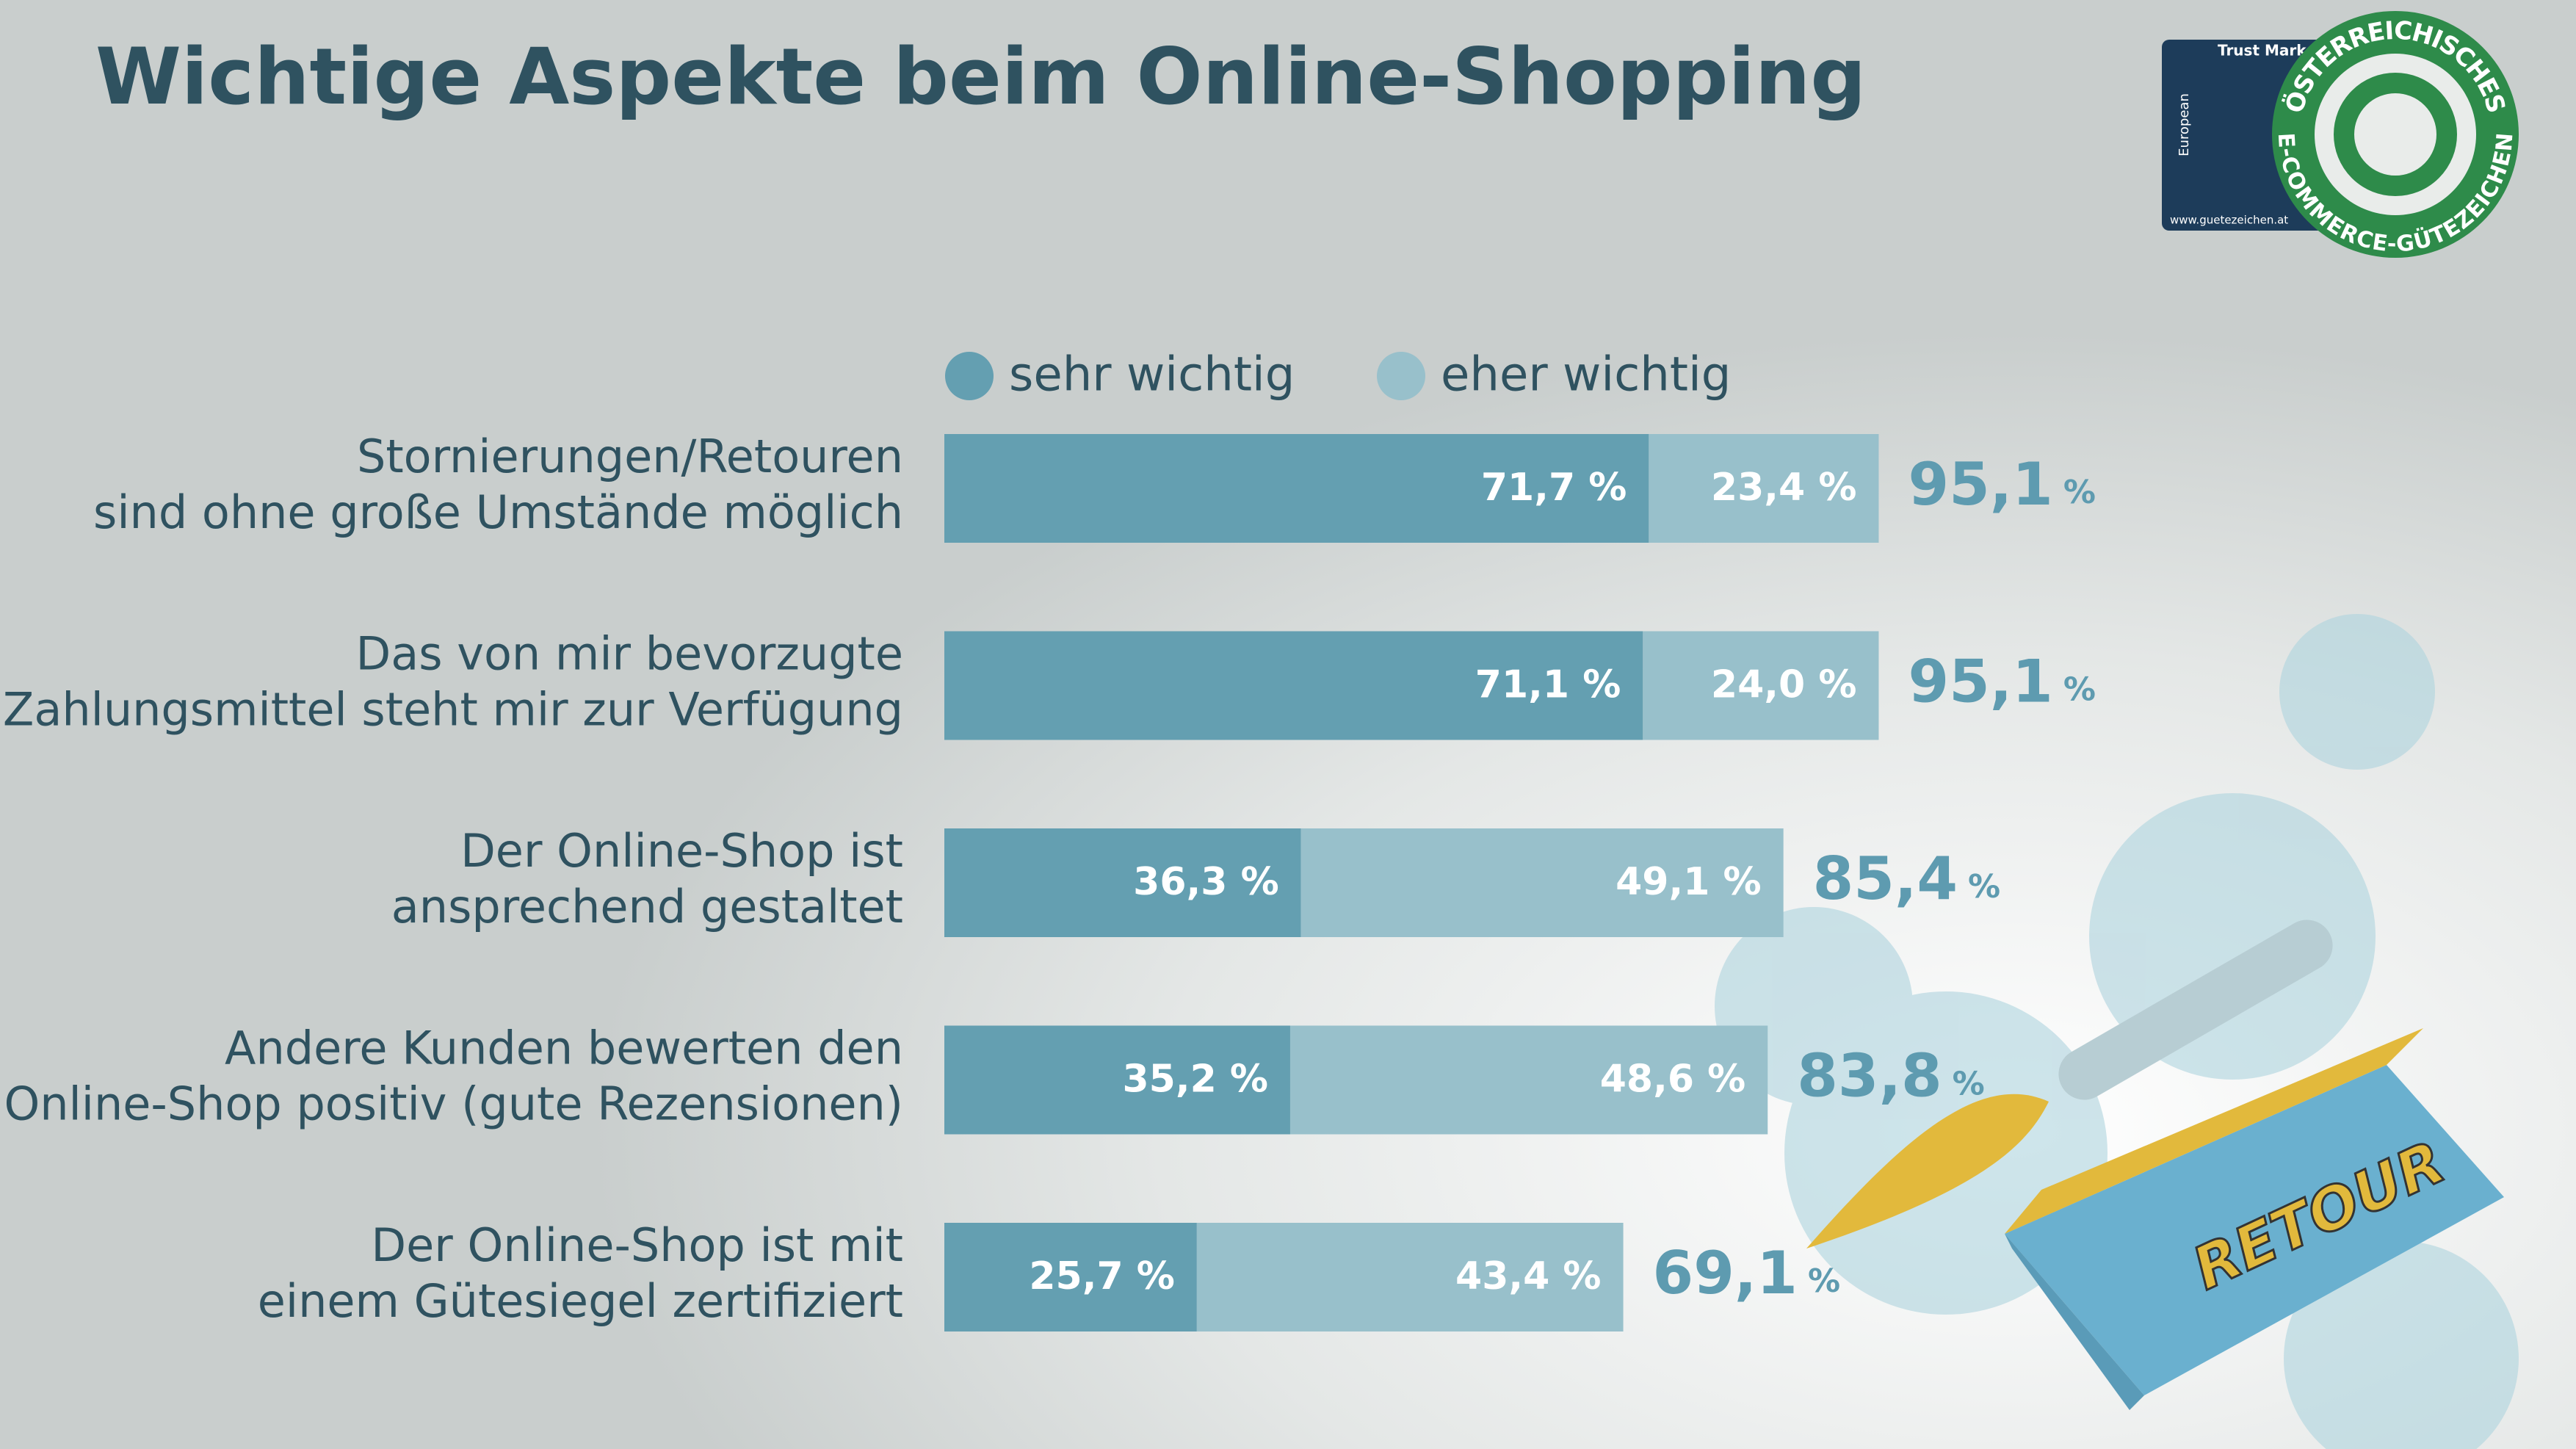 The image size is (2576, 1449). I want to click on total-label: 83,8, so click(1869, 1075).